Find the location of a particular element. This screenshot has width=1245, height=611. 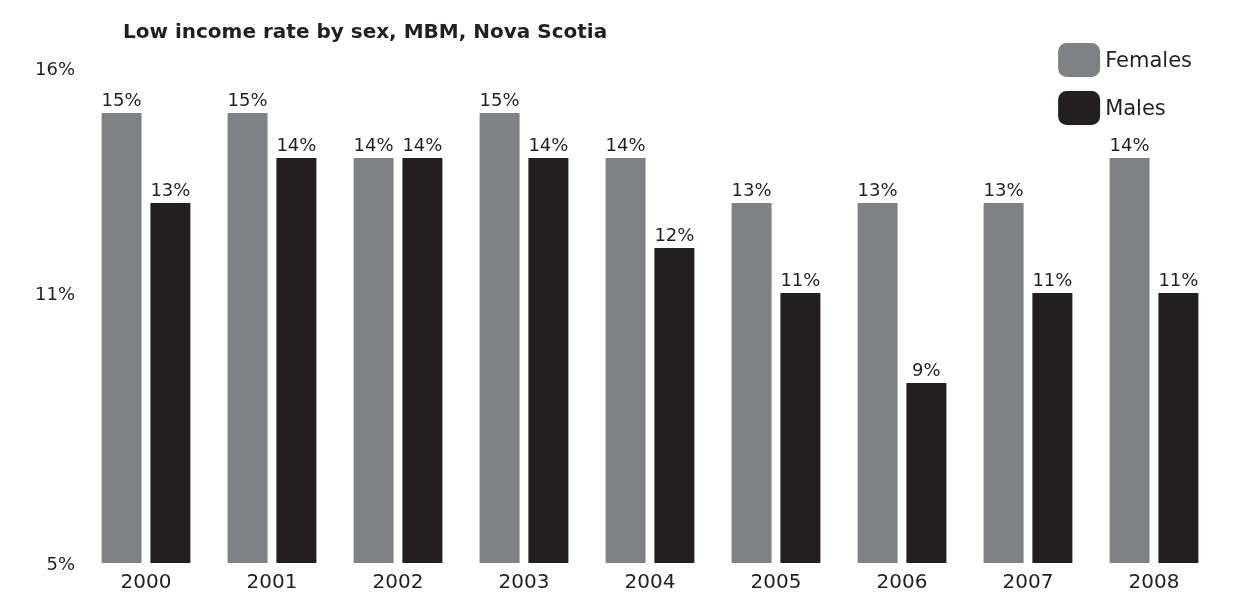

x-tick-label: 2002 is located at coordinates (398, 581).